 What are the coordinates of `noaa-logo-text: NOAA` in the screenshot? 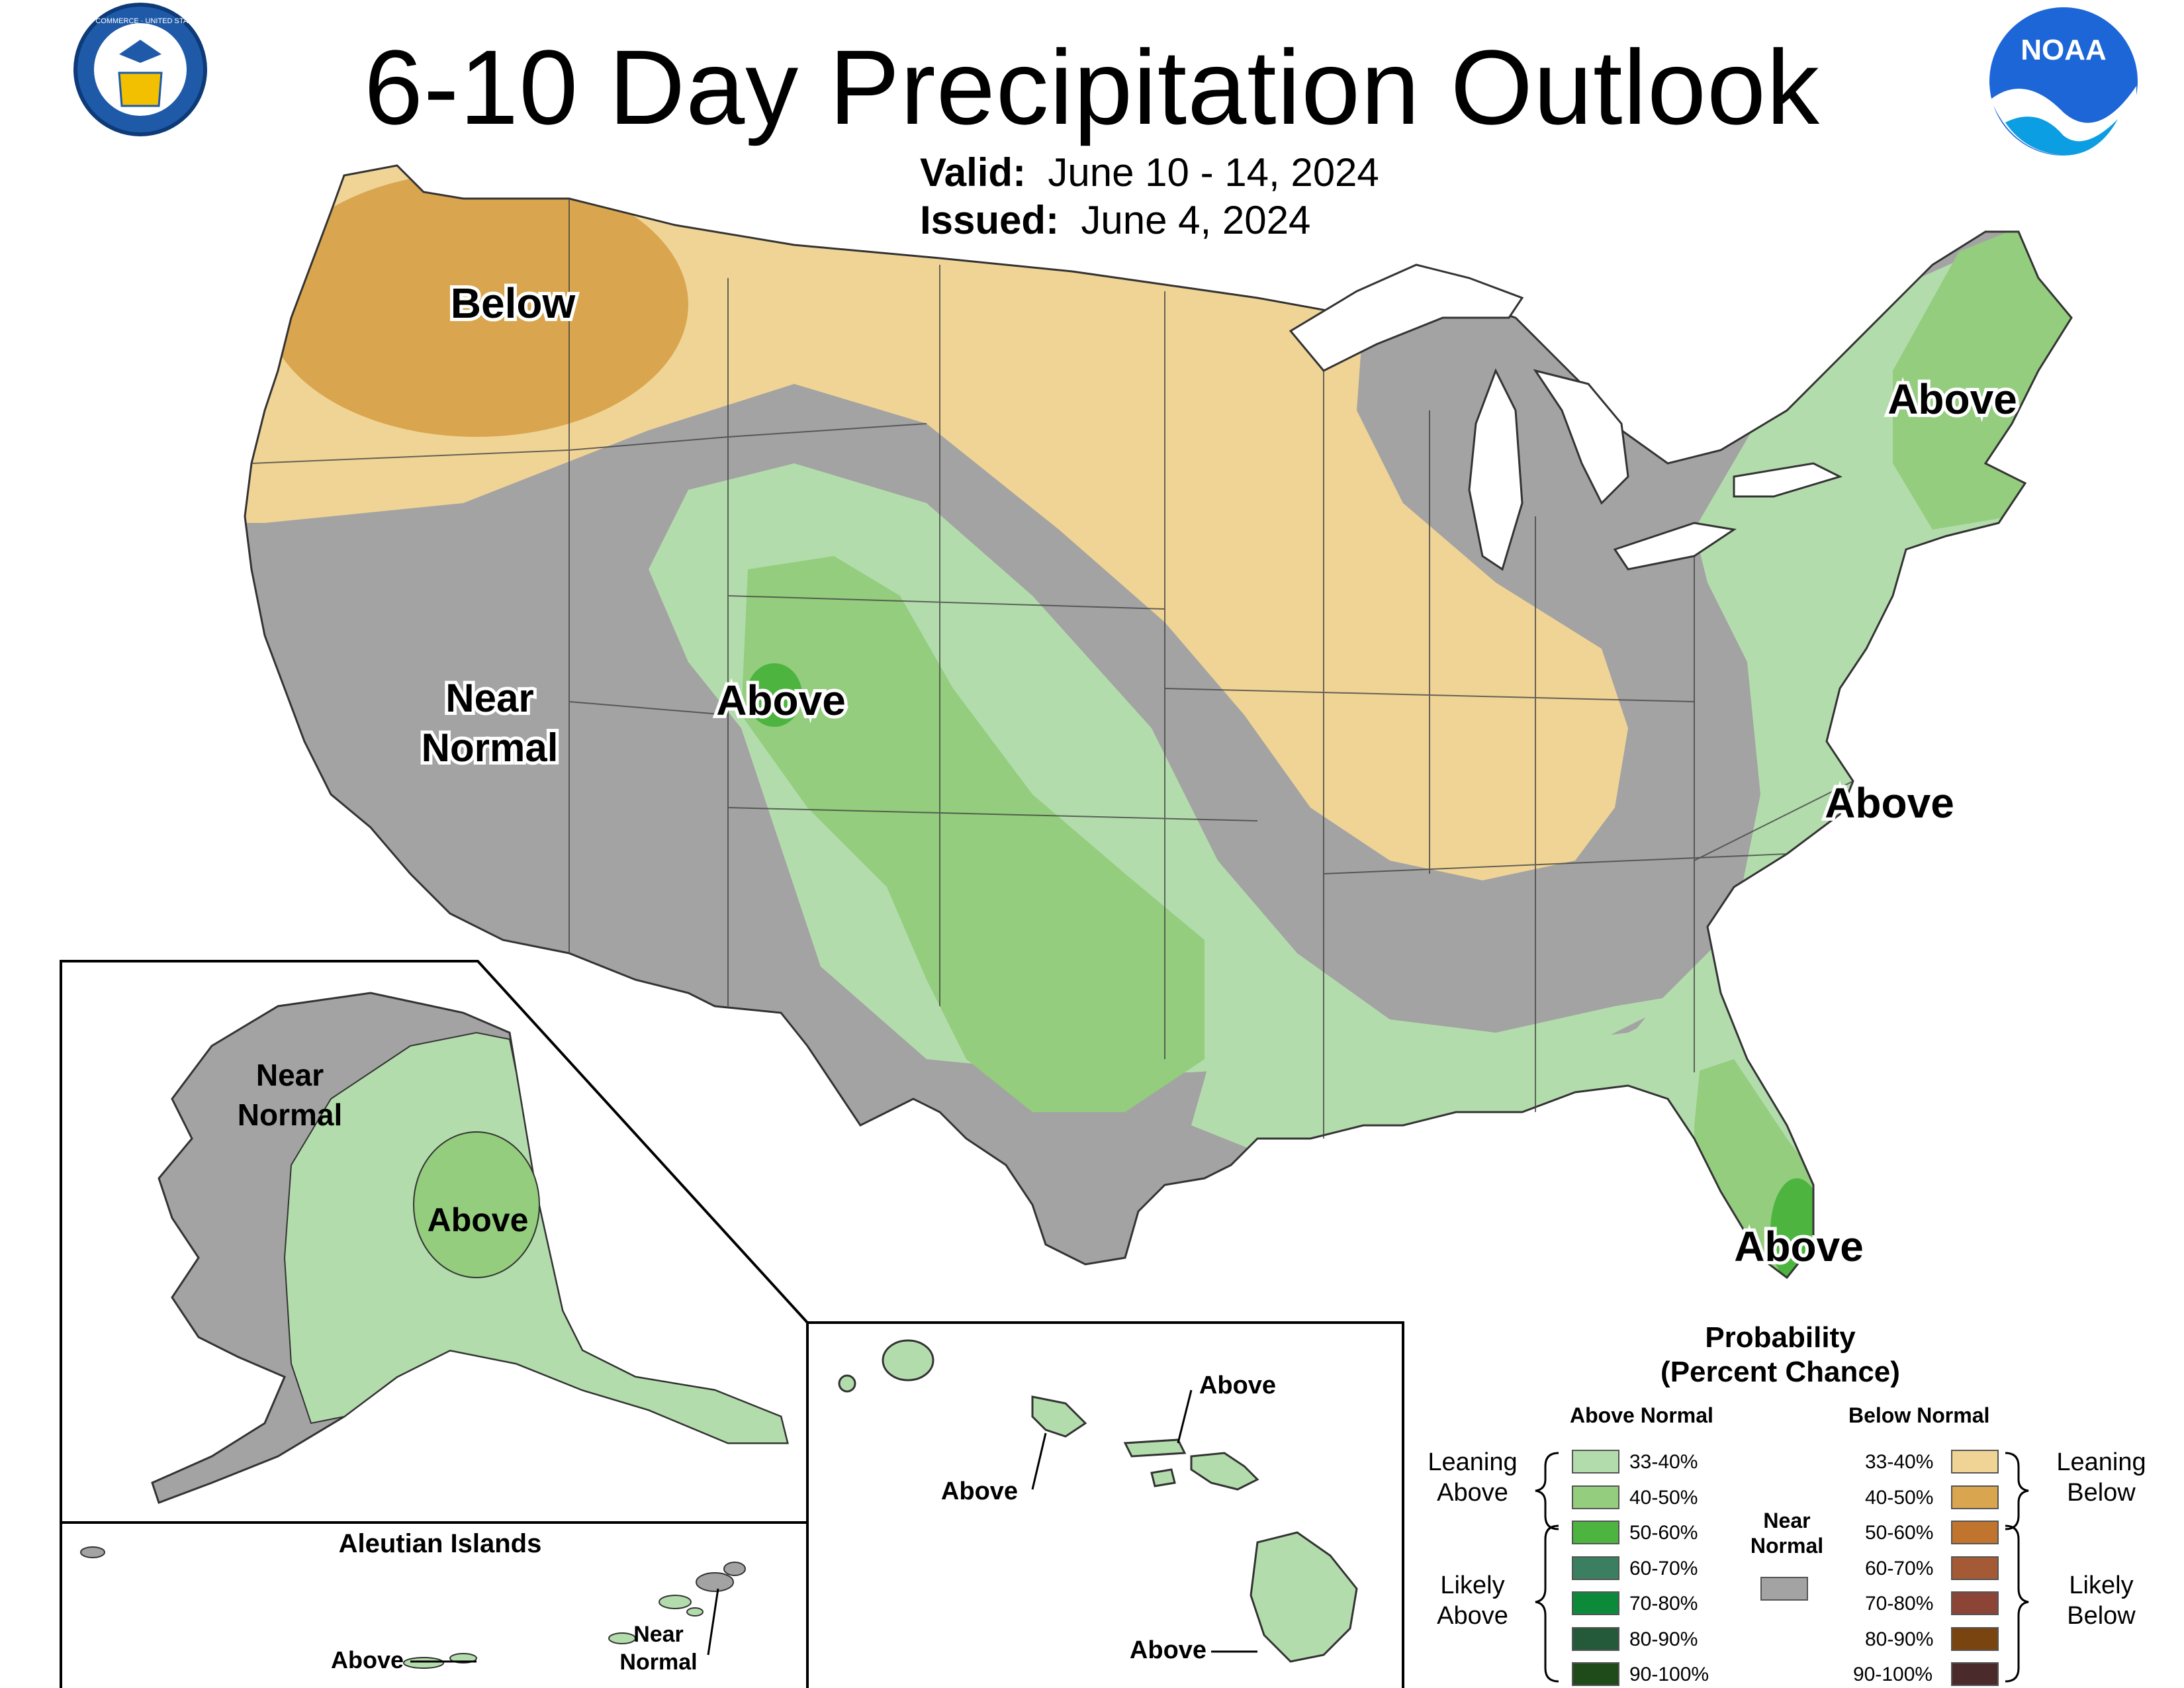 It's located at (2064, 50).